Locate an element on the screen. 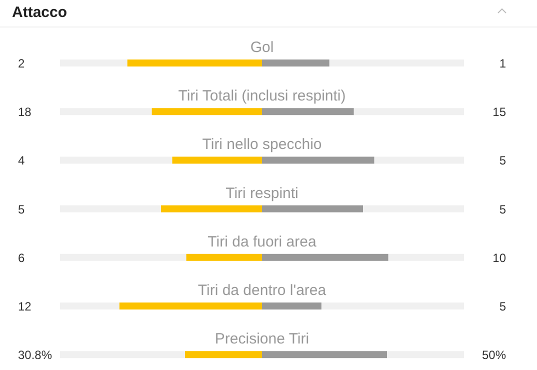 The image size is (537, 370). data-label: 6 is located at coordinates (21, 257).